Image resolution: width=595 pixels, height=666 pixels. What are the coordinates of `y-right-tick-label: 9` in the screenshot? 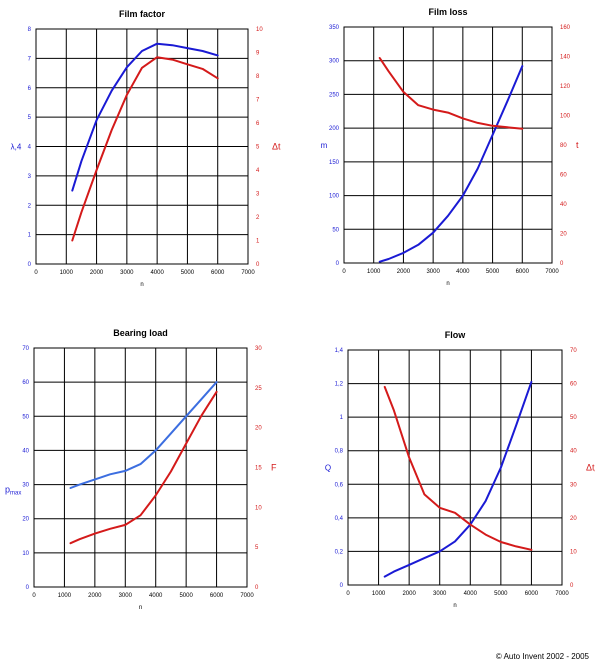 It's located at (258, 54).